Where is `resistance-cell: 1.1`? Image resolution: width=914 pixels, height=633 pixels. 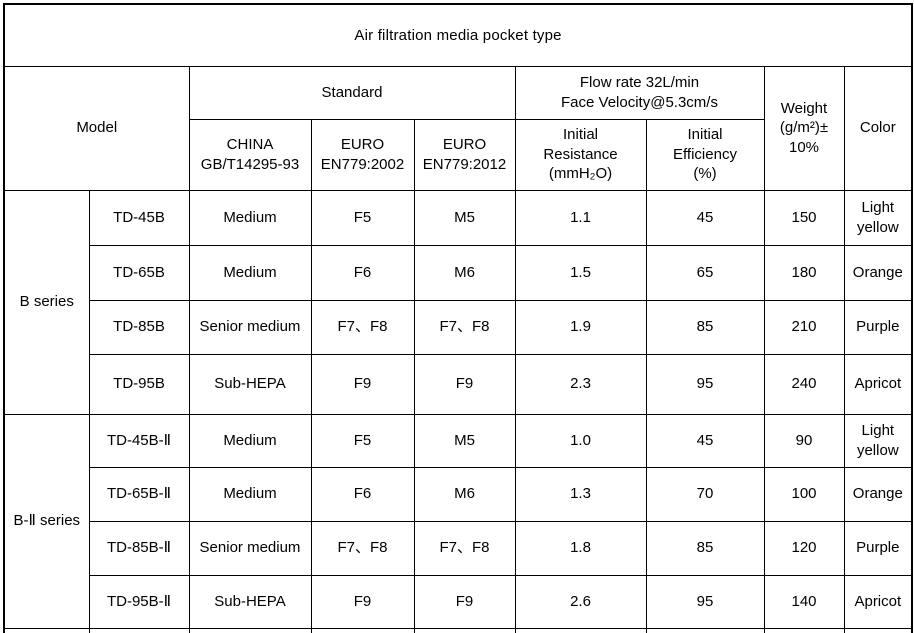 resistance-cell: 1.1 is located at coordinates (580, 217).